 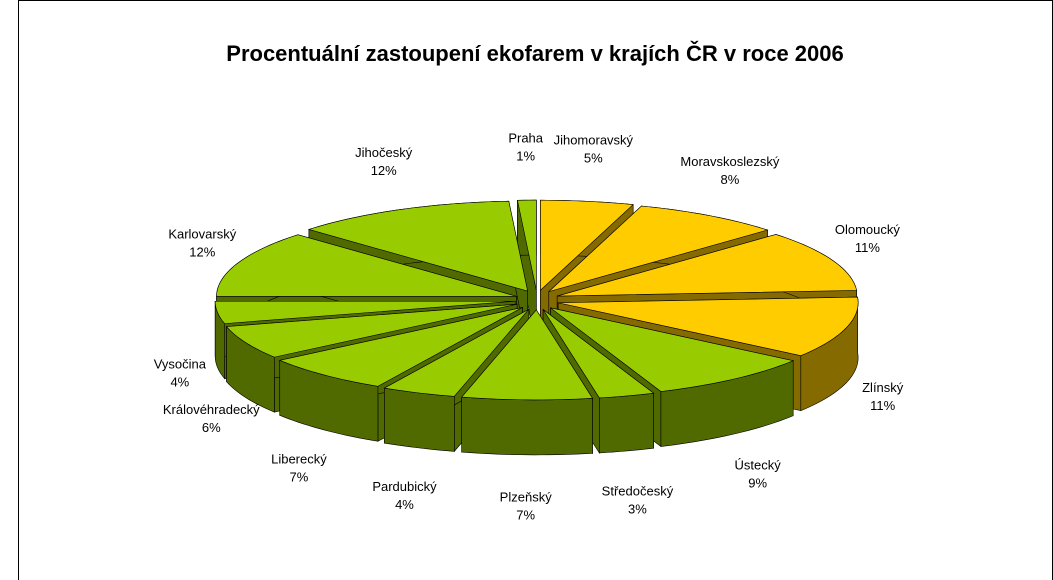 I want to click on slice-value-label: 1%, so click(x=525, y=156).